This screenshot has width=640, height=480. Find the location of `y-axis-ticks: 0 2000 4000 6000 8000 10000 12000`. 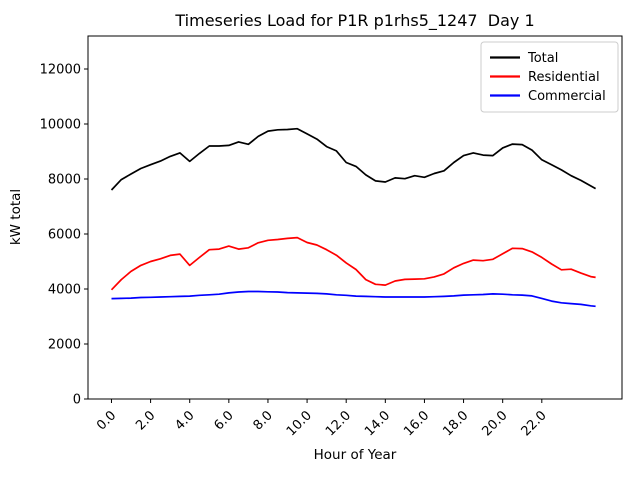

y-axis-ticks: 0 2000 4000 6000 8000 10000 12000 is located at coordinates (64, 235).